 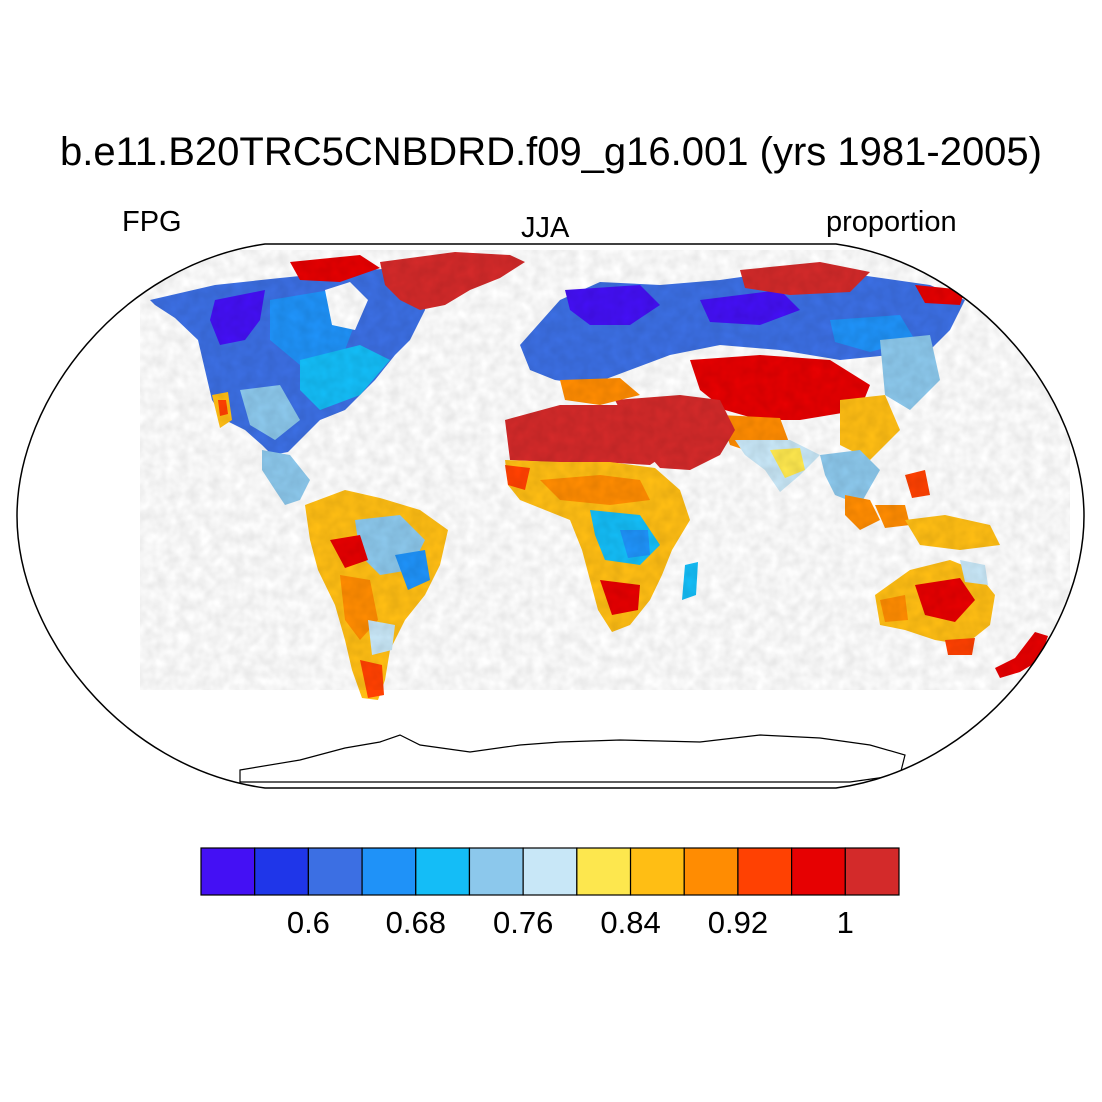 I want to click on colorbar: 0.6 0.68 0.76 0.84 0.92 1, so click(x=550, y=893).